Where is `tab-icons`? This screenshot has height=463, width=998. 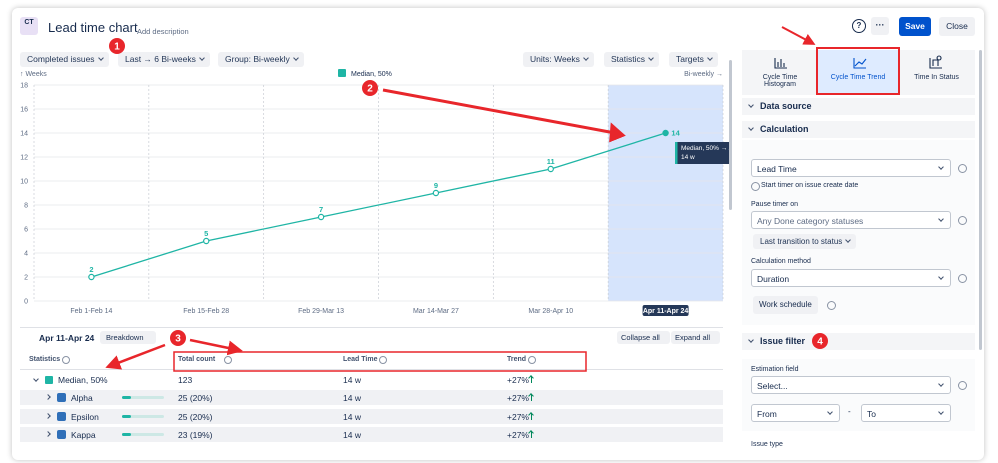 tab-icons is located at coordinates (858, 62).